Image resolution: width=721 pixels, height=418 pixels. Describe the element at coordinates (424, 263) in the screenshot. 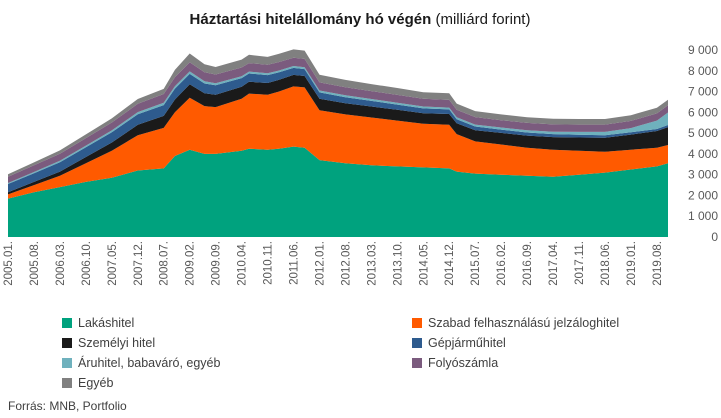

I see `x-tick-label: 2014.05.` at that location.